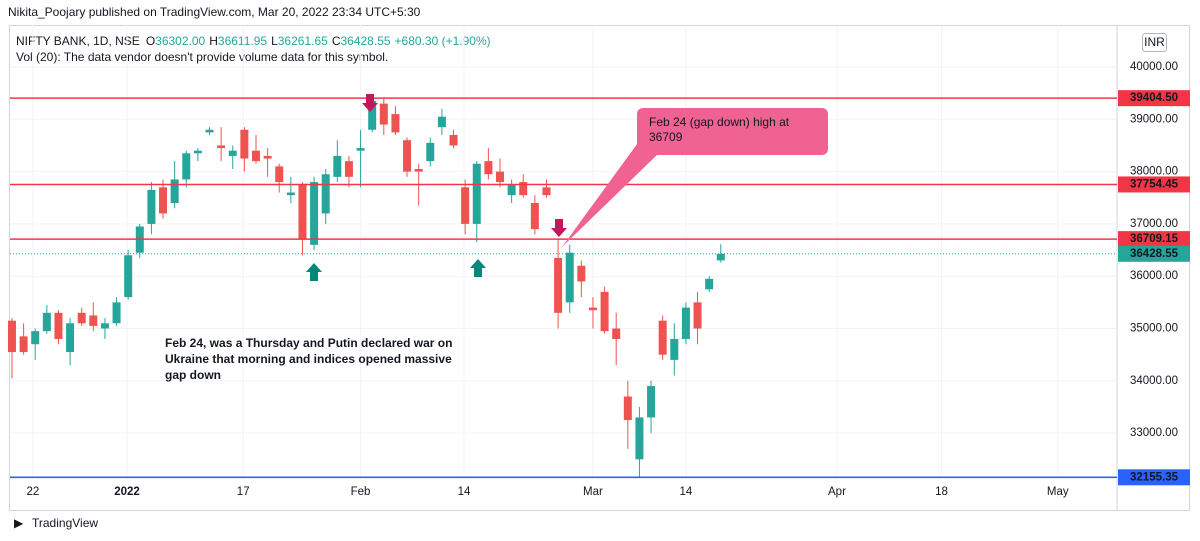 This screenshot has height=541, width=1200. Describe the element at coordinates (666, 137) in the screenshot. I see `callout-text: 36709` at that location.